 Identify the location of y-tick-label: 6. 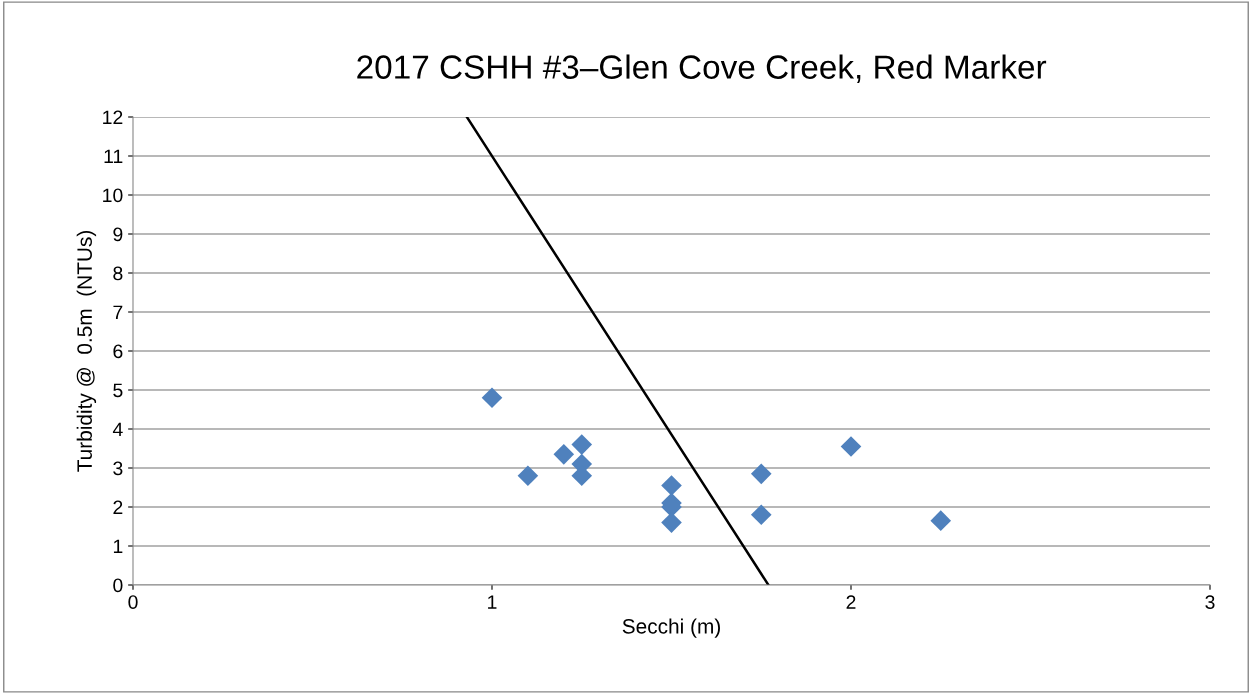
(118, 351).